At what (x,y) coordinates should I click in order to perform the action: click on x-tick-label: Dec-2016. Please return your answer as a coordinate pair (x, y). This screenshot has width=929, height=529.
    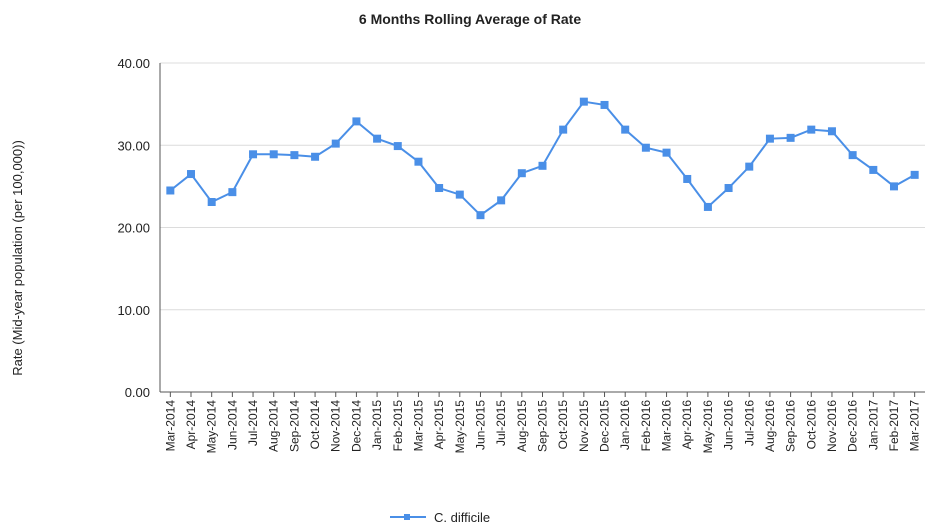
    Looking at the image, I should click on (853, 426).